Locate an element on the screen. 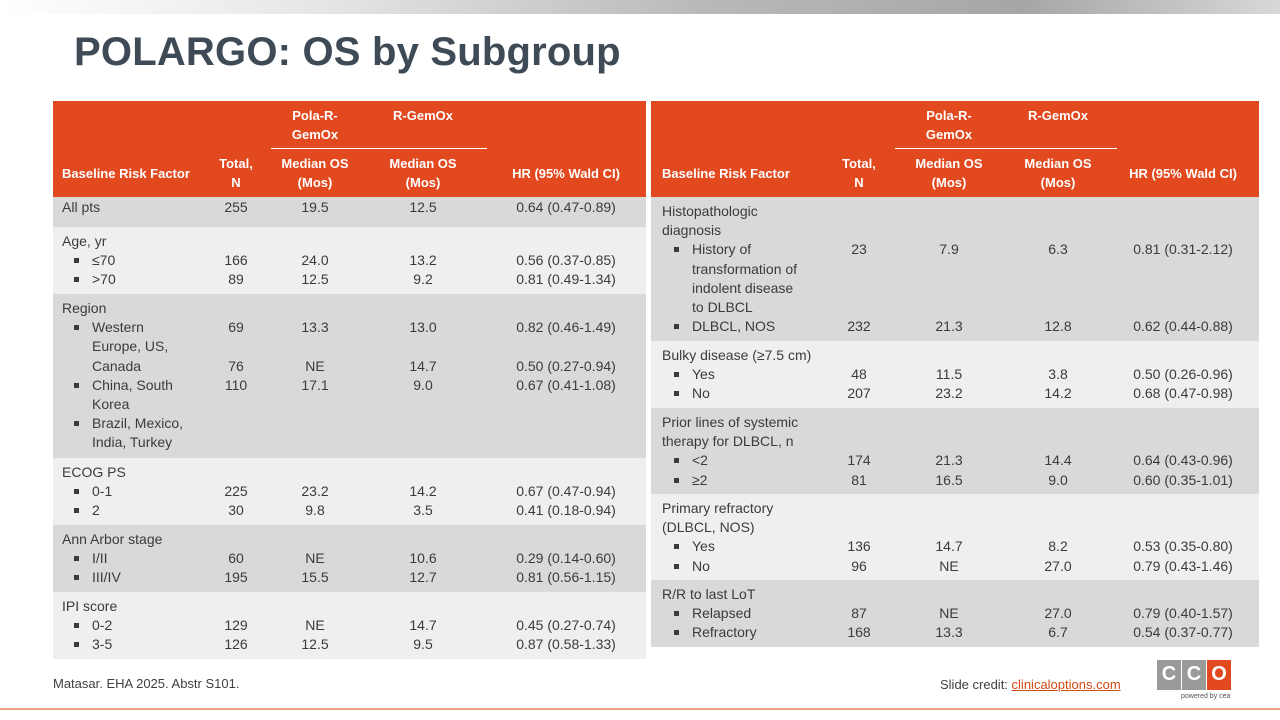 The width and height of the screenshot is (1280, 720). credit-link: clinicaloptions.com is located at coordinates (1066, 684).